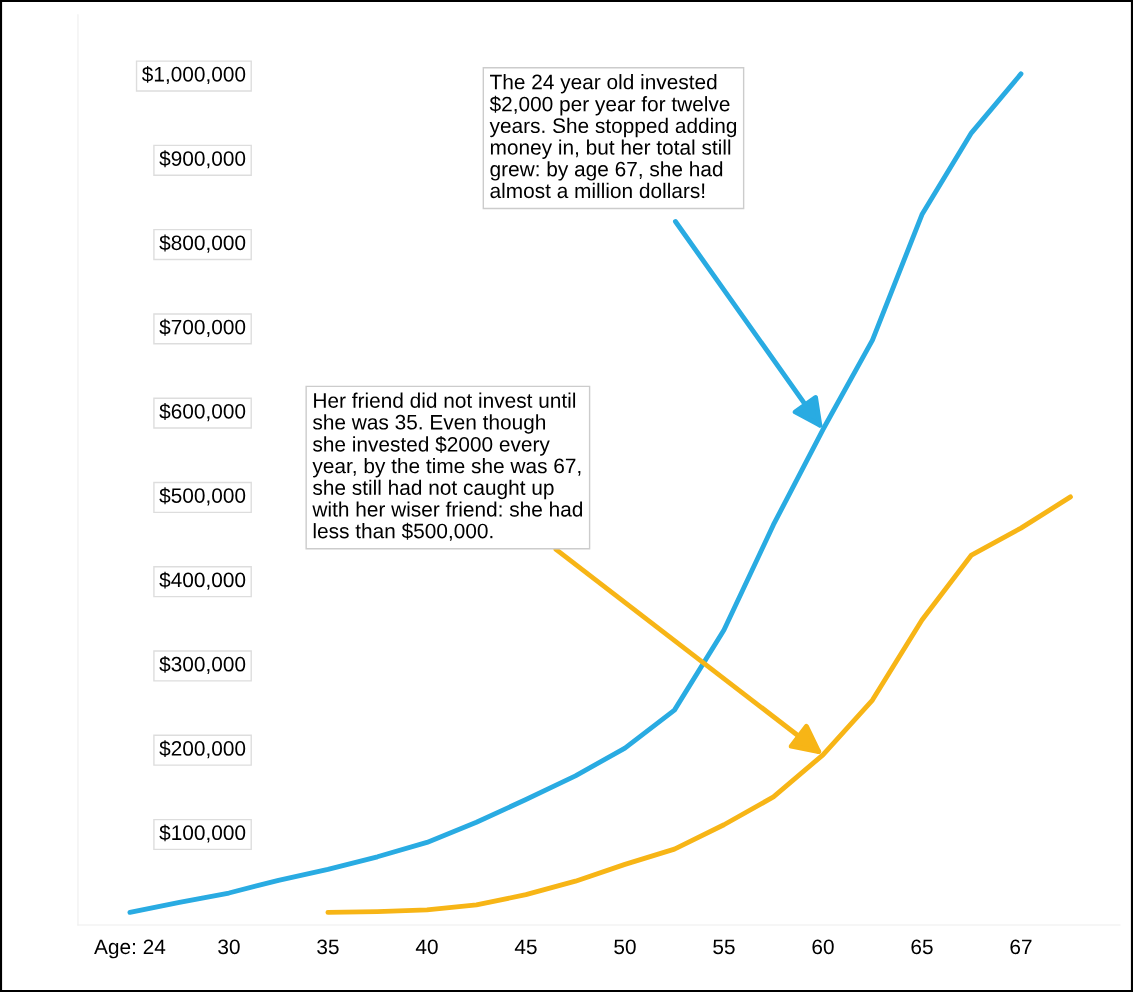 The width and height of the screenshot is (1133, 992). What do you see at coordinates (922, 947) in the screenshot?
I see `x-tick-label: 65` at bounding box center [922, 947].